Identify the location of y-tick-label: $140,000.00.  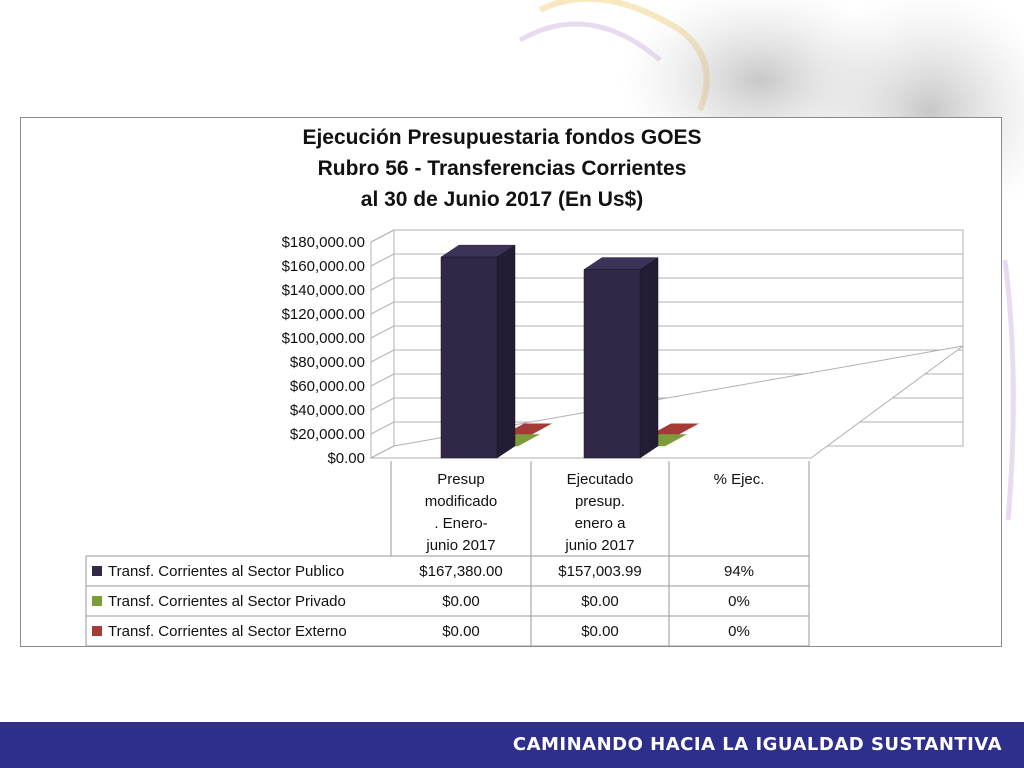
(323, 290).